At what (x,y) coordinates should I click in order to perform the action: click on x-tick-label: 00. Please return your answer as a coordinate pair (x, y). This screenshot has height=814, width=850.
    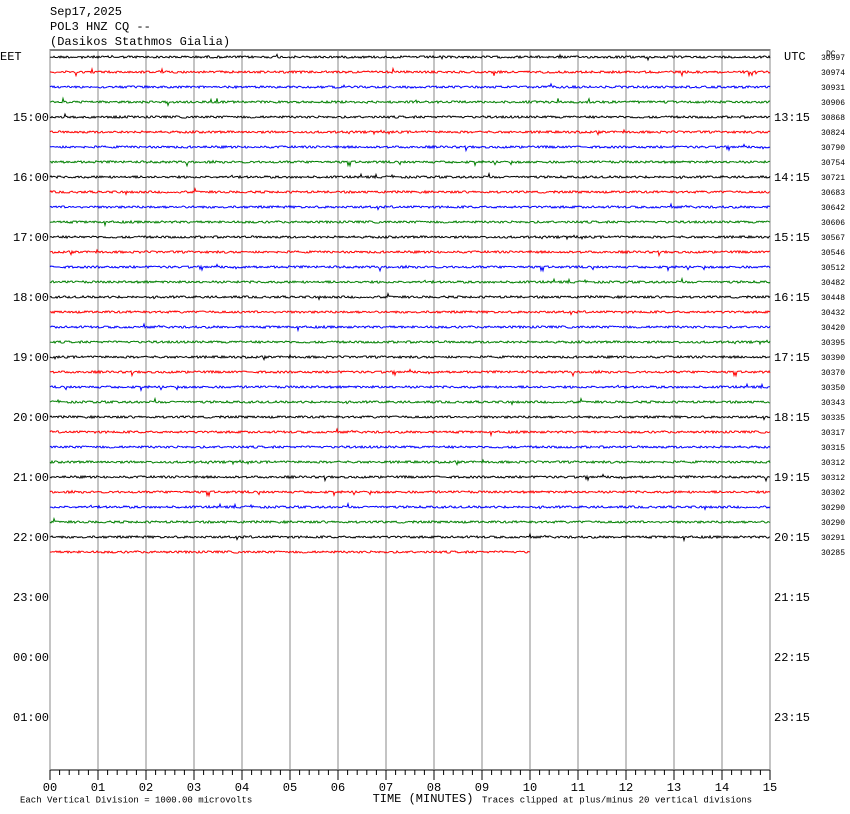
    Looking at the image, I should click on (50, 788).